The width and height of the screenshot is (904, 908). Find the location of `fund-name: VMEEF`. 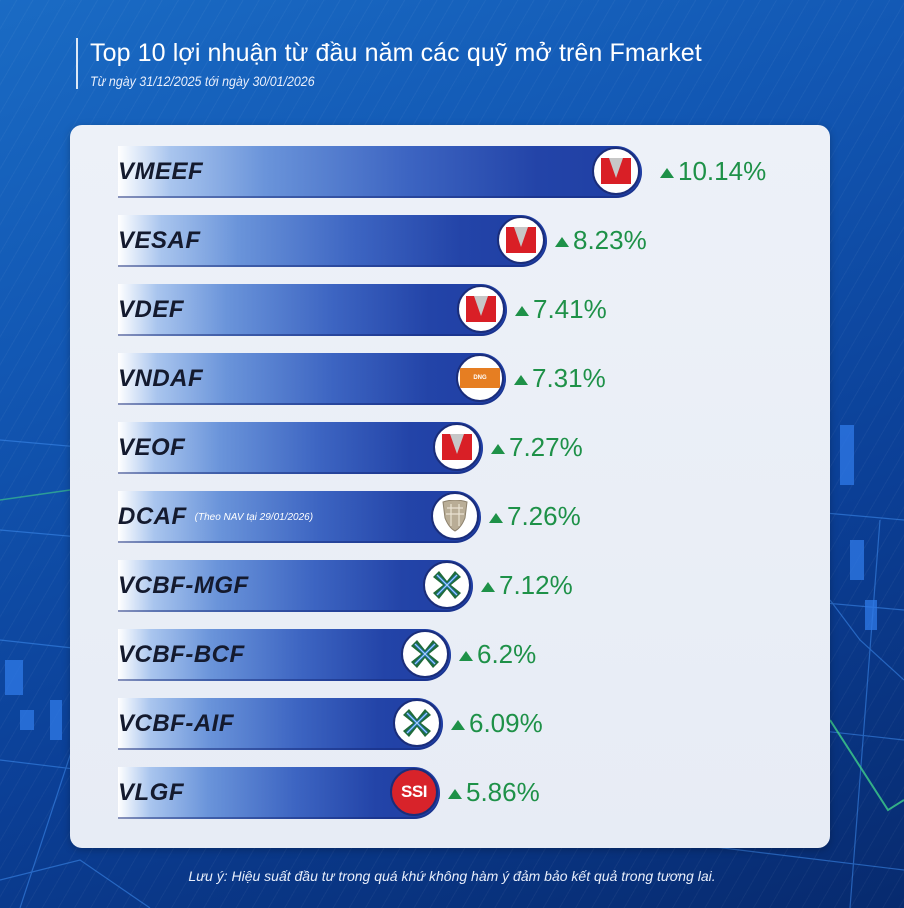

fund-name: VMEEF is located at coordinates (161, 171).